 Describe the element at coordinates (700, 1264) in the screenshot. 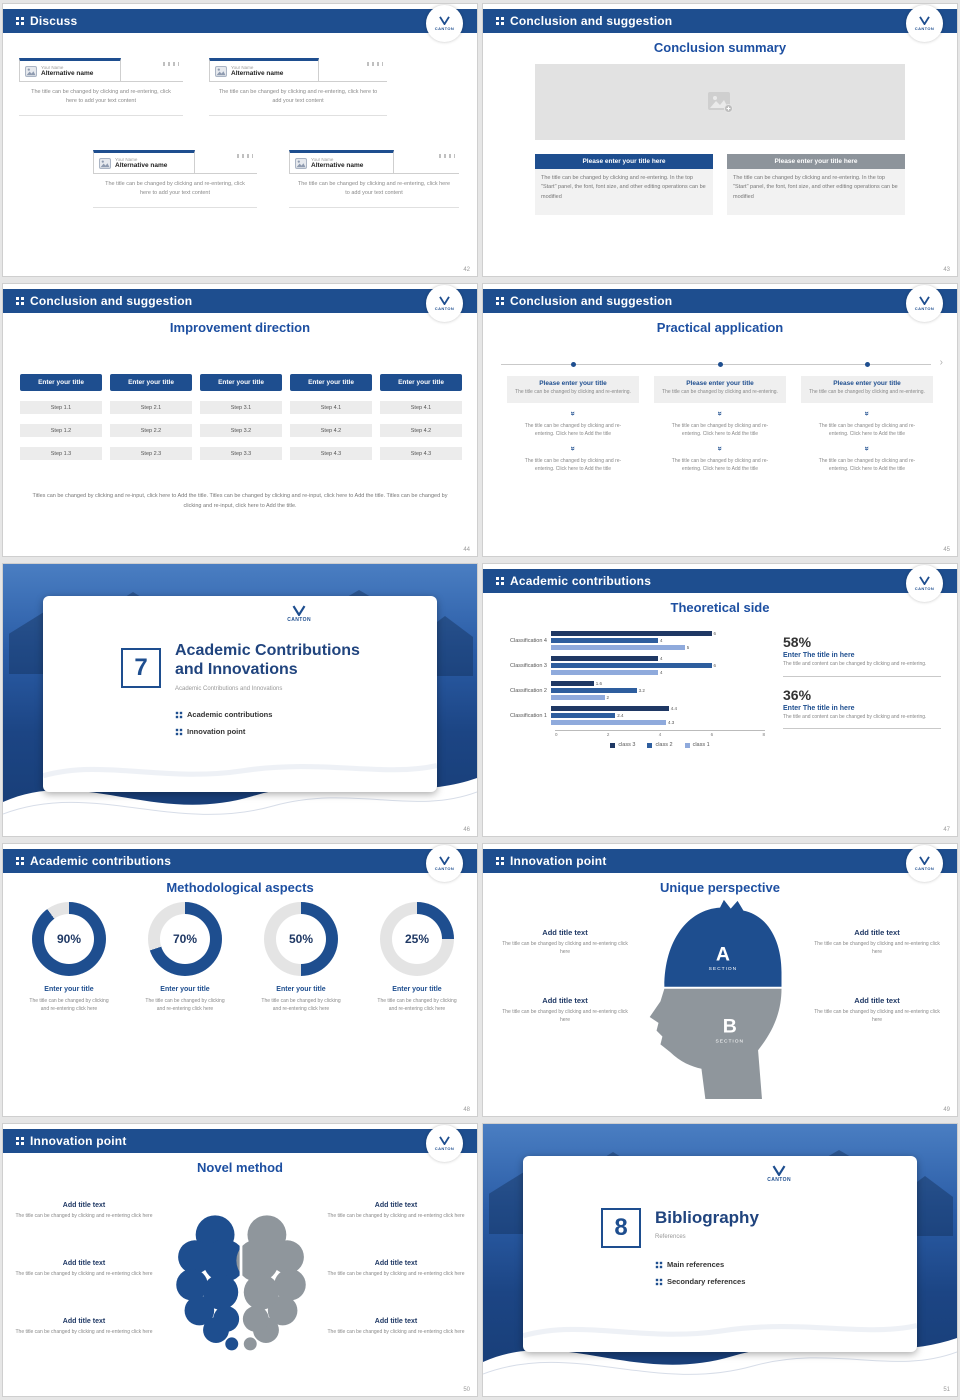

I see `bullet-item: Main references` at that location.